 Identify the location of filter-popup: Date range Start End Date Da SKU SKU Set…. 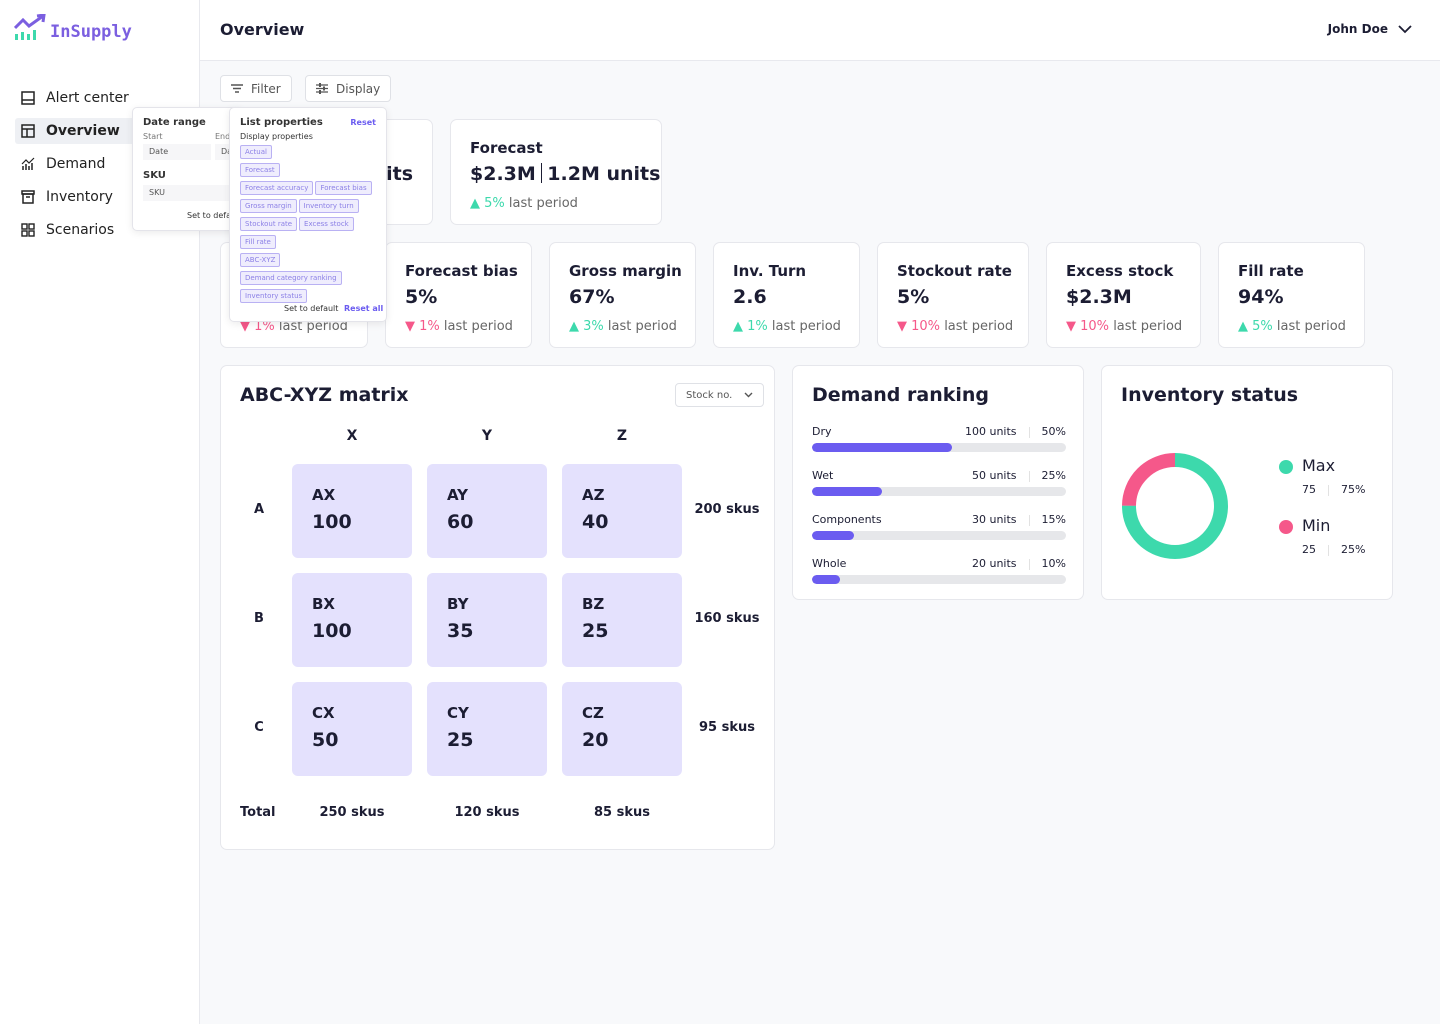
(187, 169).